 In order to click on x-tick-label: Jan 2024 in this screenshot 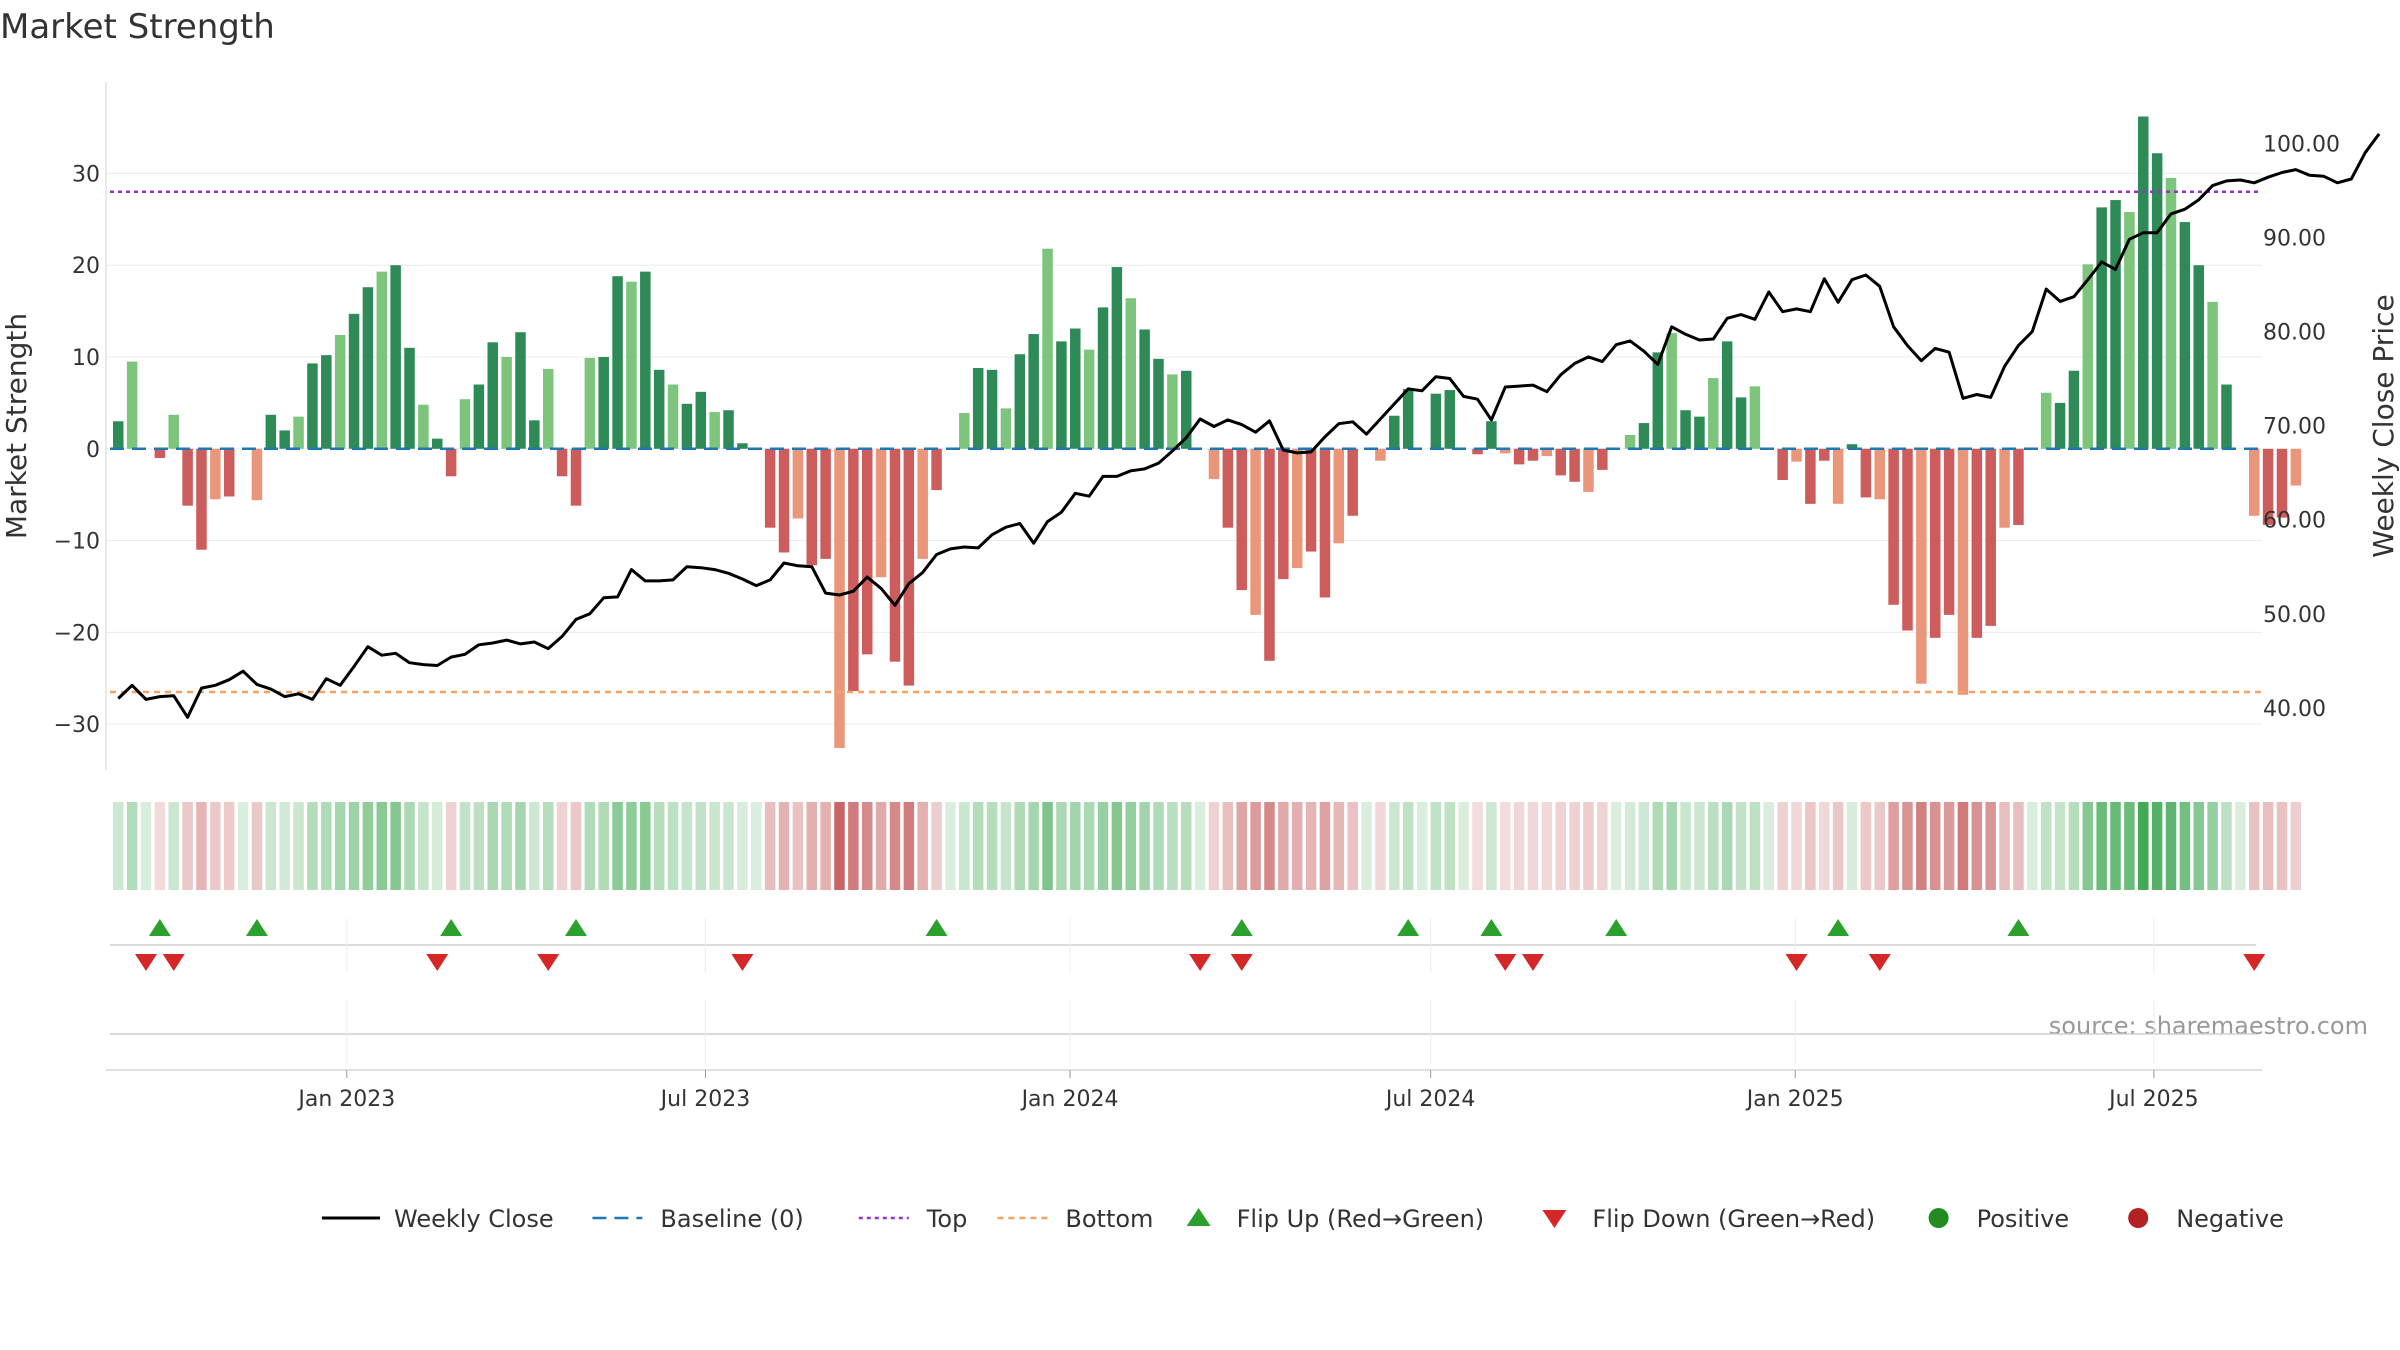, I will do `click(1069, 1099)`.